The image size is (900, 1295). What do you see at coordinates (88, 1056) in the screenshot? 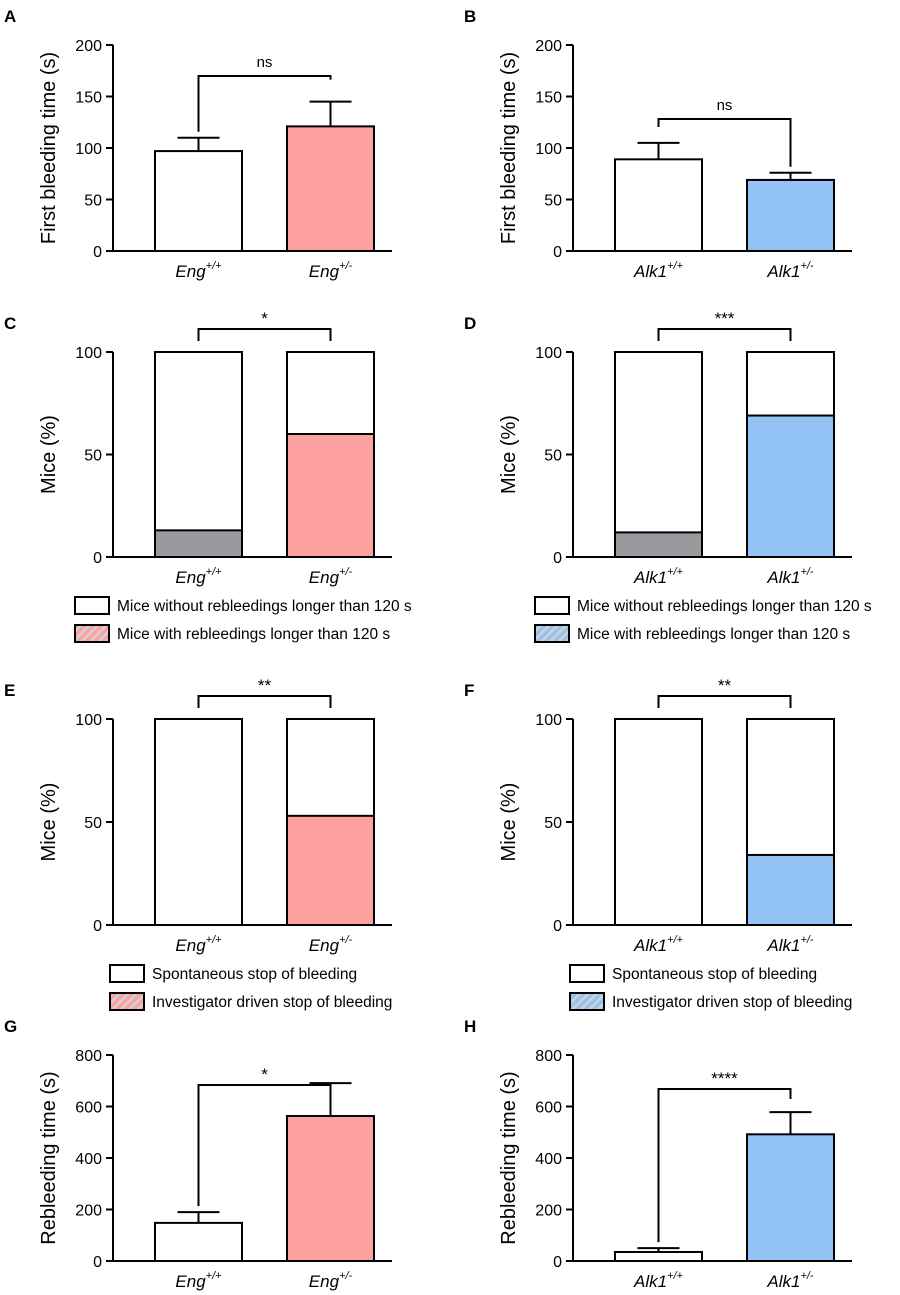
I see `y-tick-label: 800` at bounding box center [88, 1056].